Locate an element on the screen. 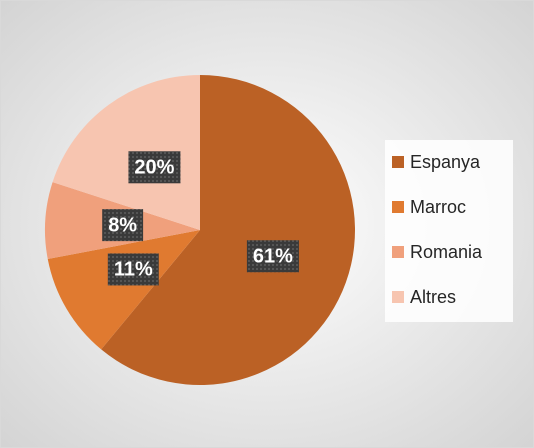 The width and height of the screenshot is (534, 448). data-label-text: 20% is located at coordinates (154, 168).